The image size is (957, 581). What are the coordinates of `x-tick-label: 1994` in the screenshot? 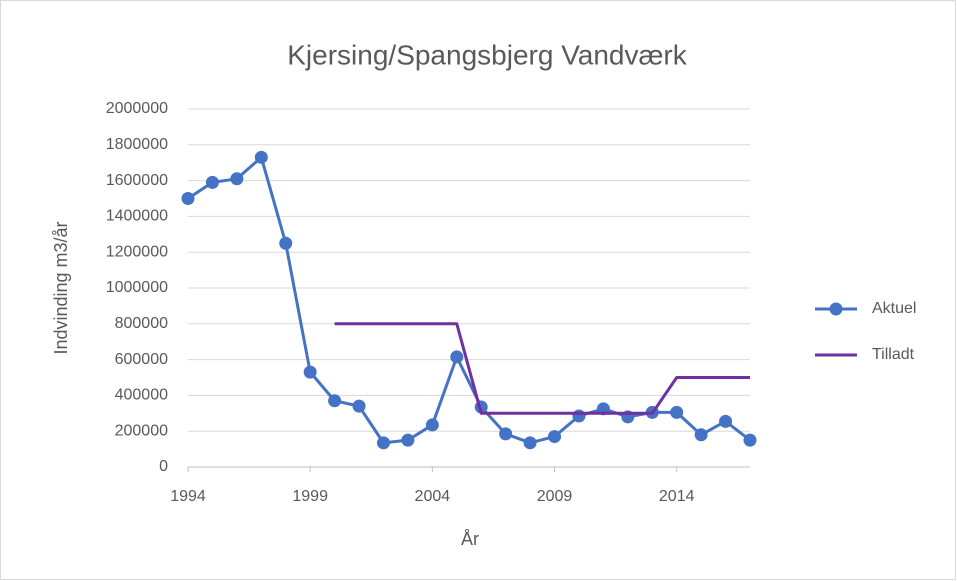 It's located at (188, 496).